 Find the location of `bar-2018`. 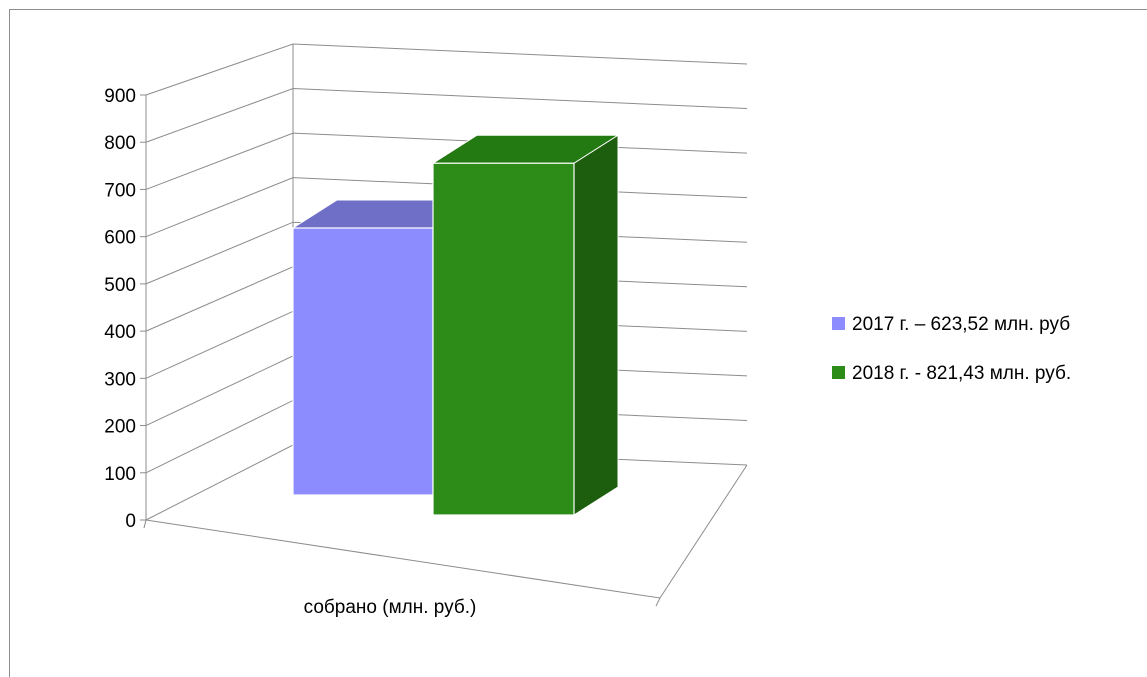

bar-2018 is located at coordinates (525, 325).